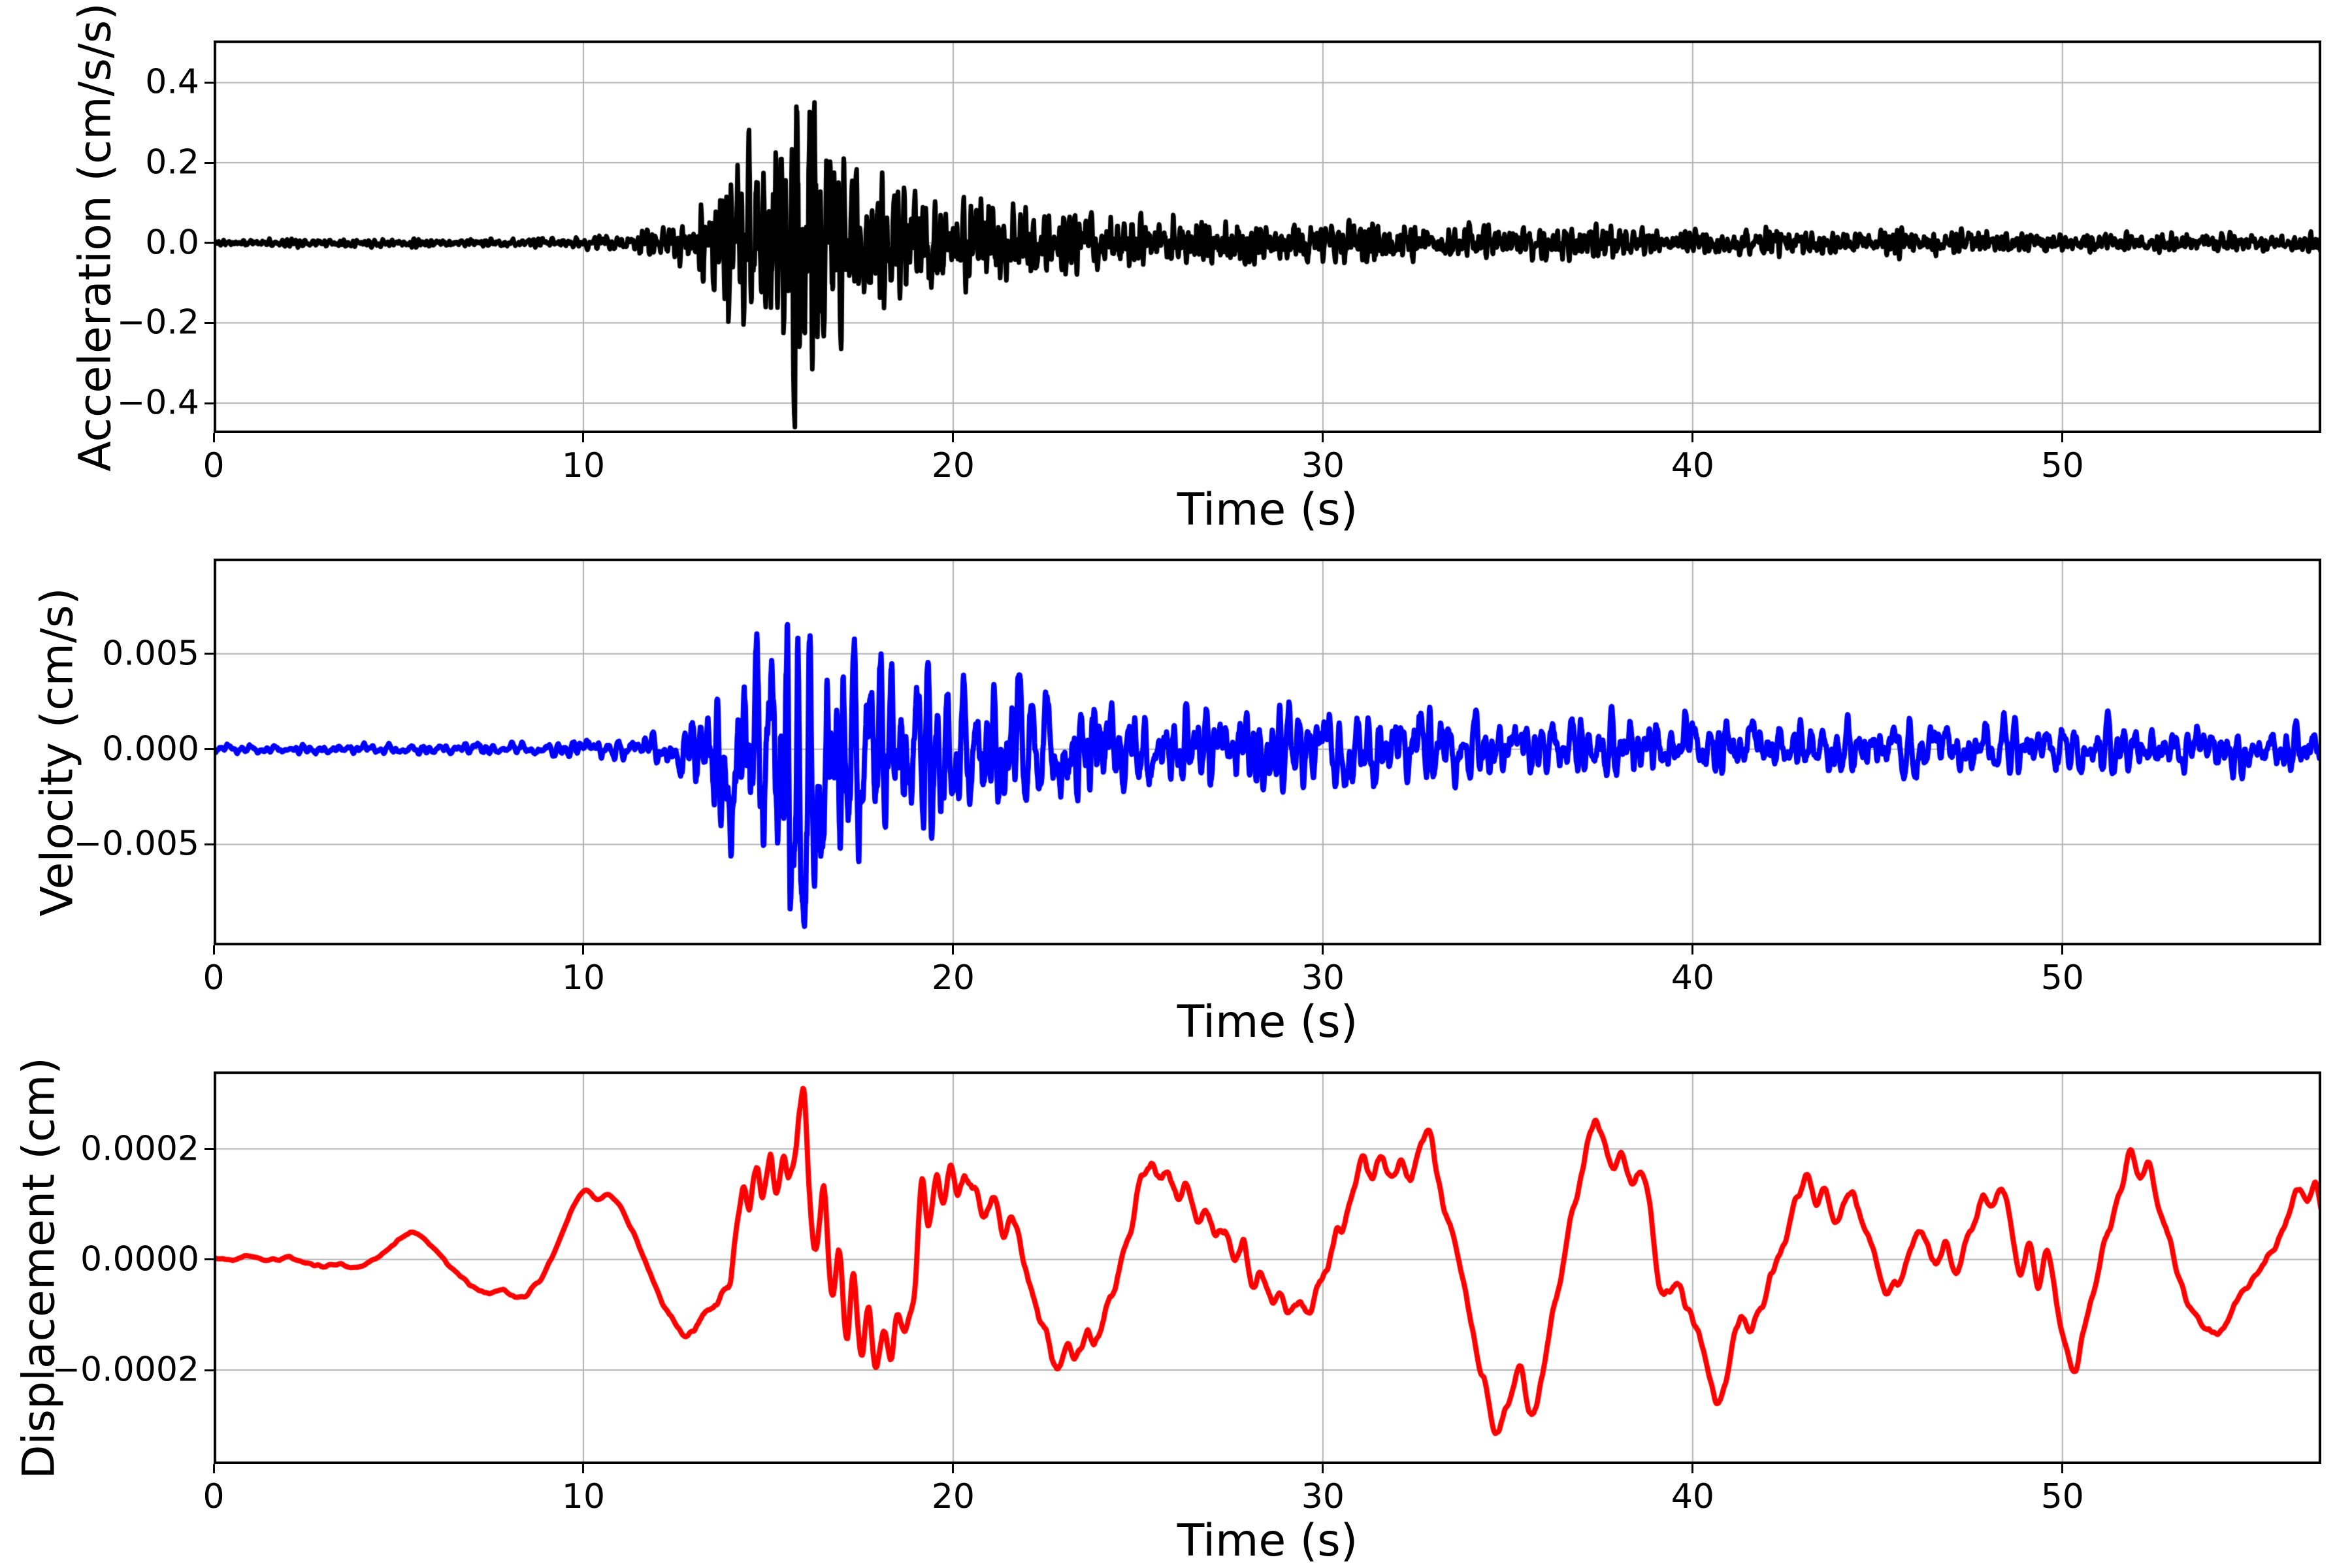  I want to click on y-tick-label: 0.000, so click(150, 749).